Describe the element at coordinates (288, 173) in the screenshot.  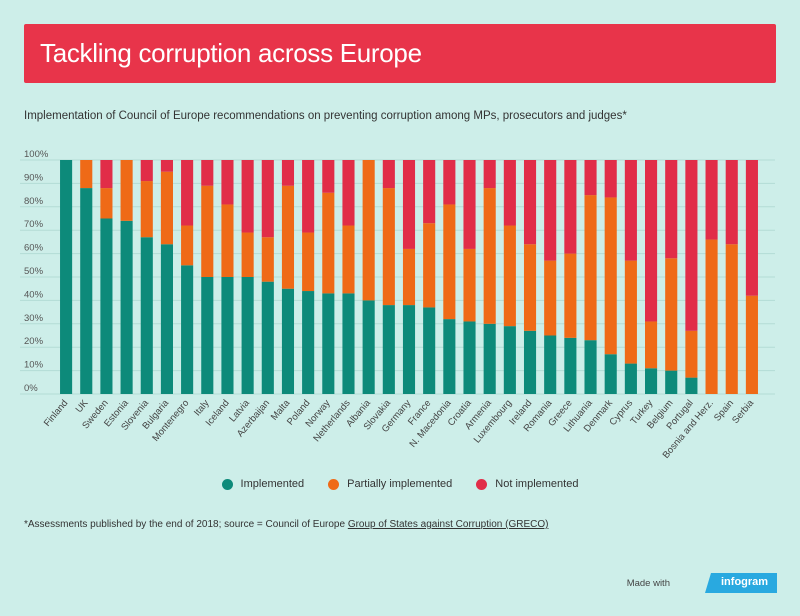
I see `bar-malta-not-implemented` at that location.